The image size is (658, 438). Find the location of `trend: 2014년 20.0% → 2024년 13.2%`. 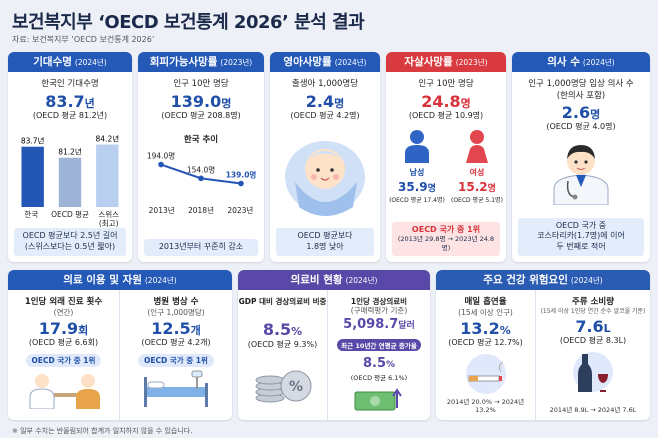

trend: 2014년 20.0% → 2024년 13.2% is located at coordinates (485, 406).